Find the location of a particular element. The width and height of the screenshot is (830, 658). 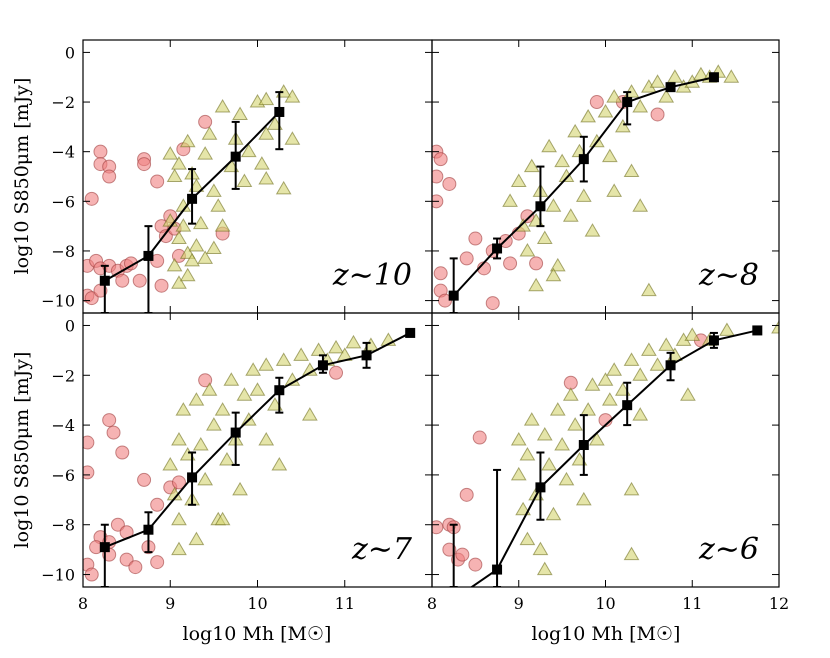

binned-line is located at coordinates (613, 458).